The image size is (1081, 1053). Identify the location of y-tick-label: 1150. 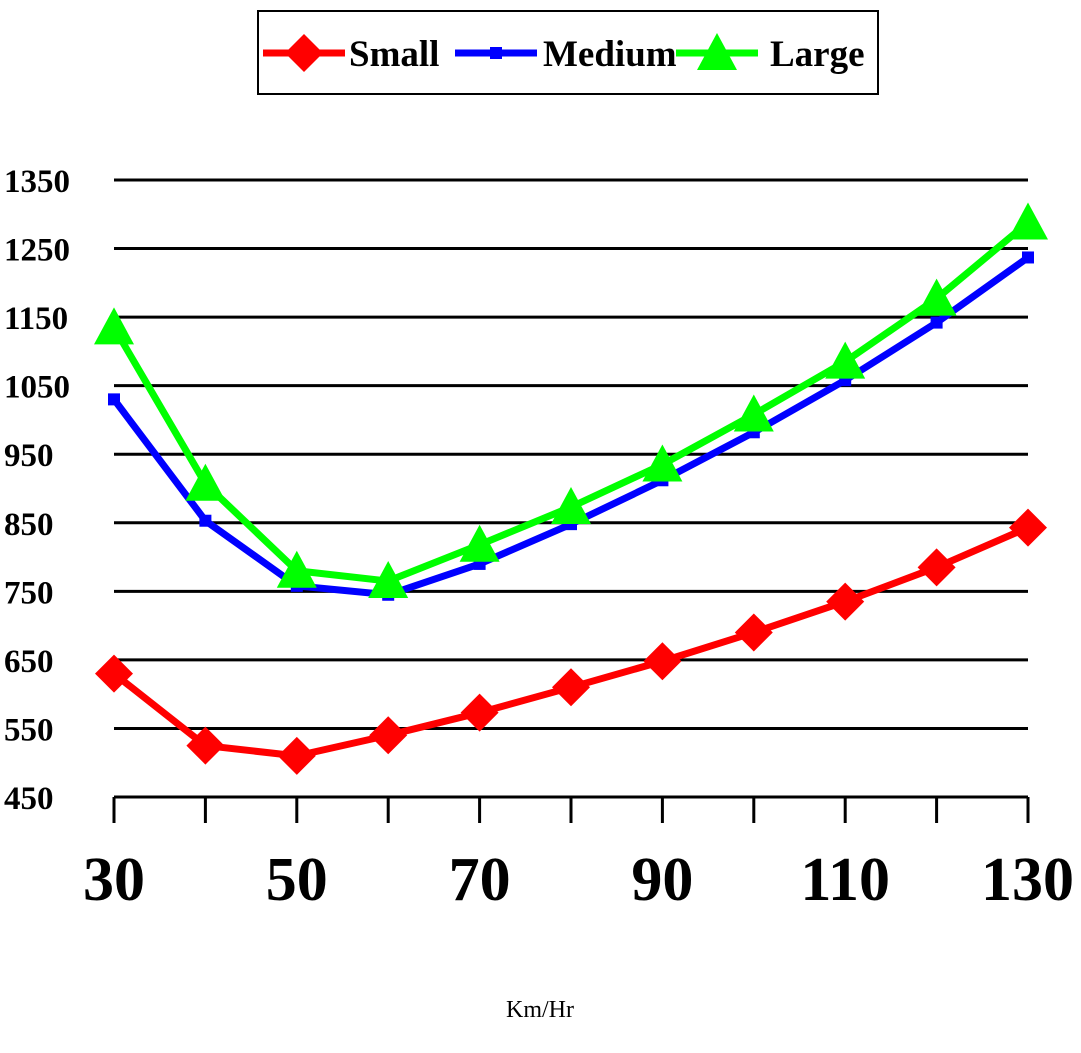
(36, 319).